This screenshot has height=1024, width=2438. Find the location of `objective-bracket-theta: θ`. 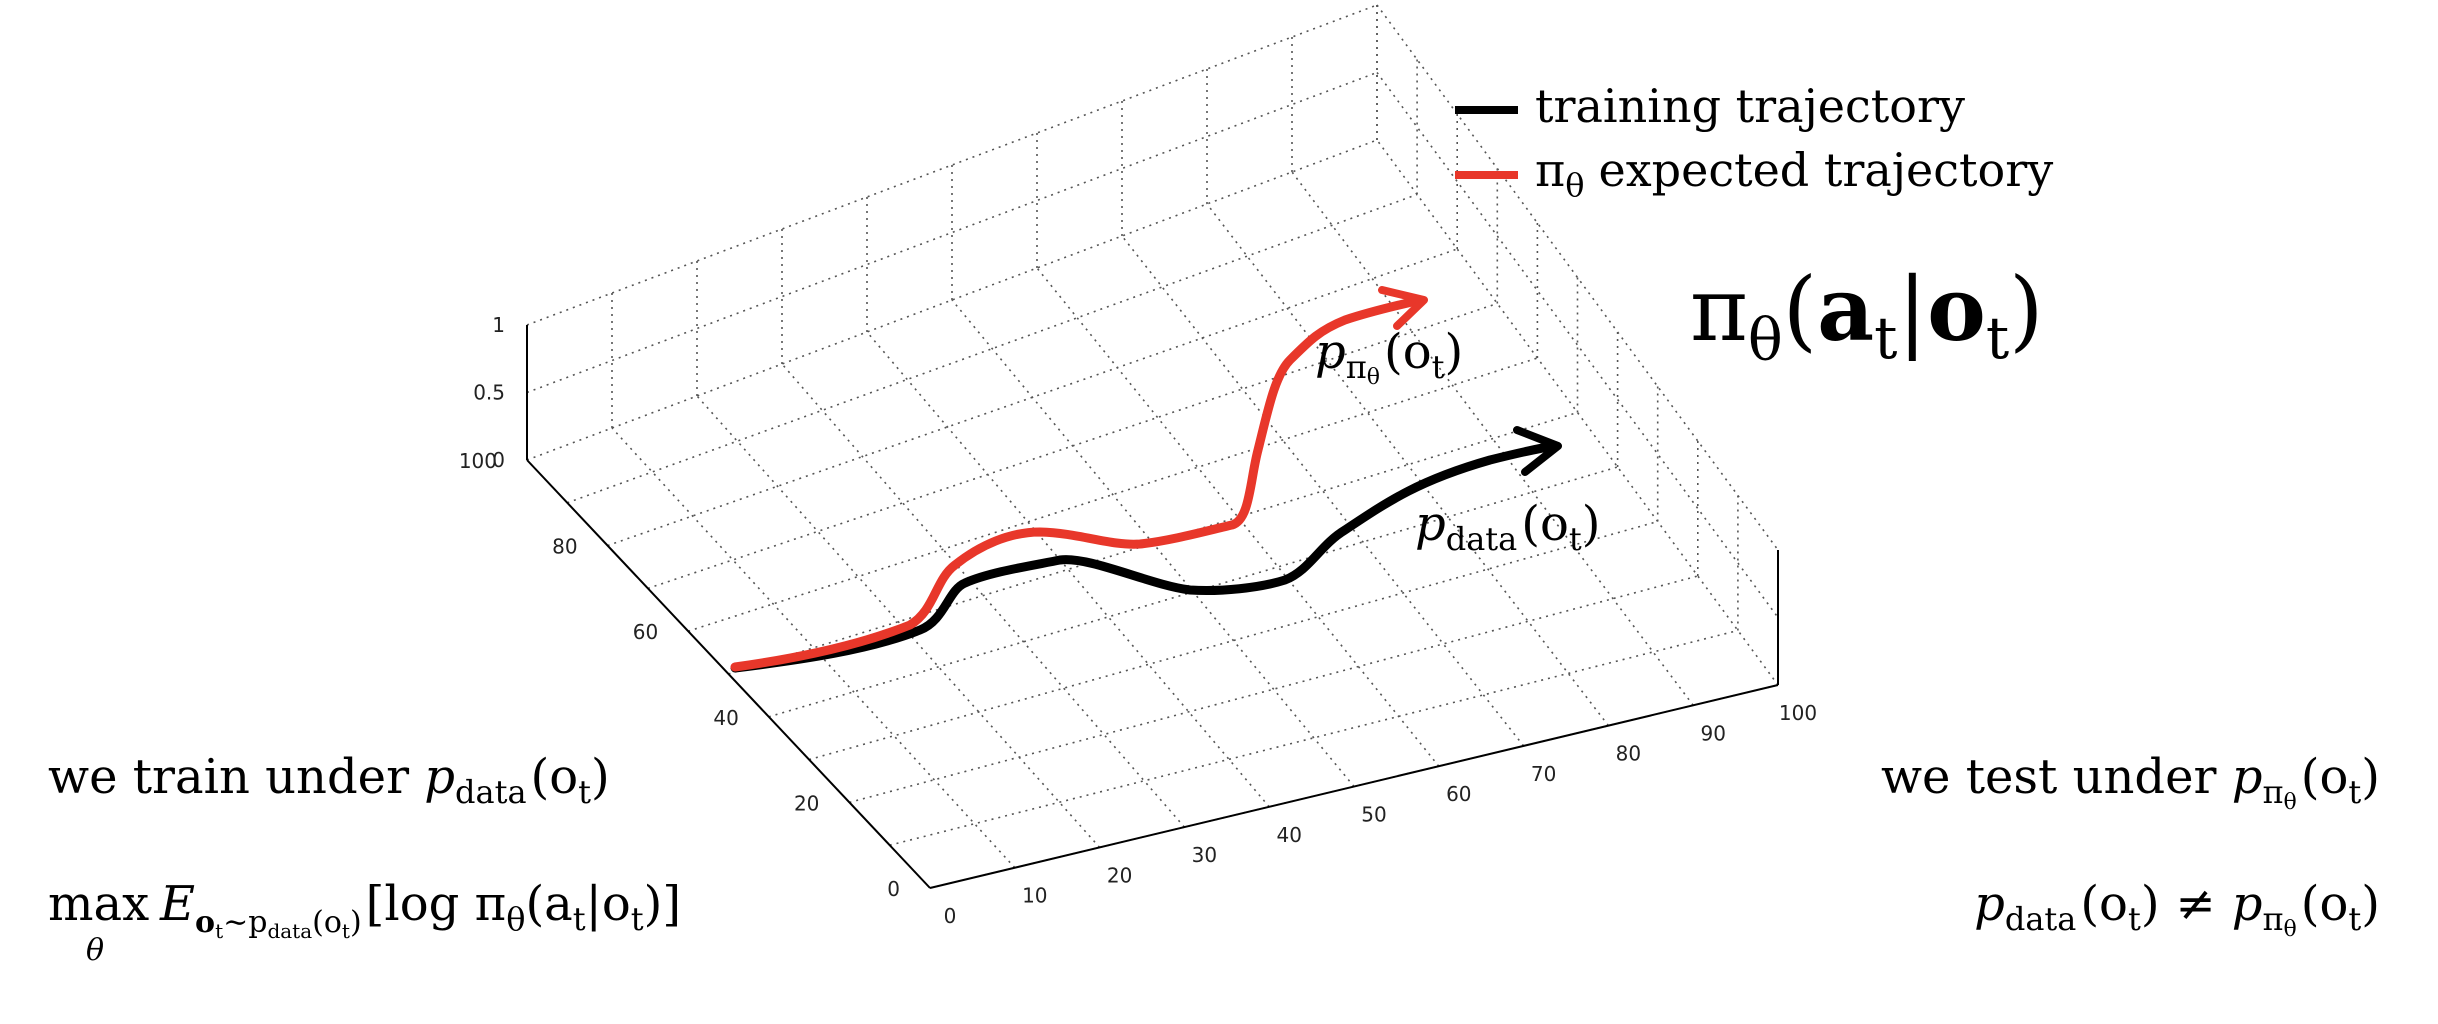

objective-bracket-theta: θ is located at coordinates (515, 919).